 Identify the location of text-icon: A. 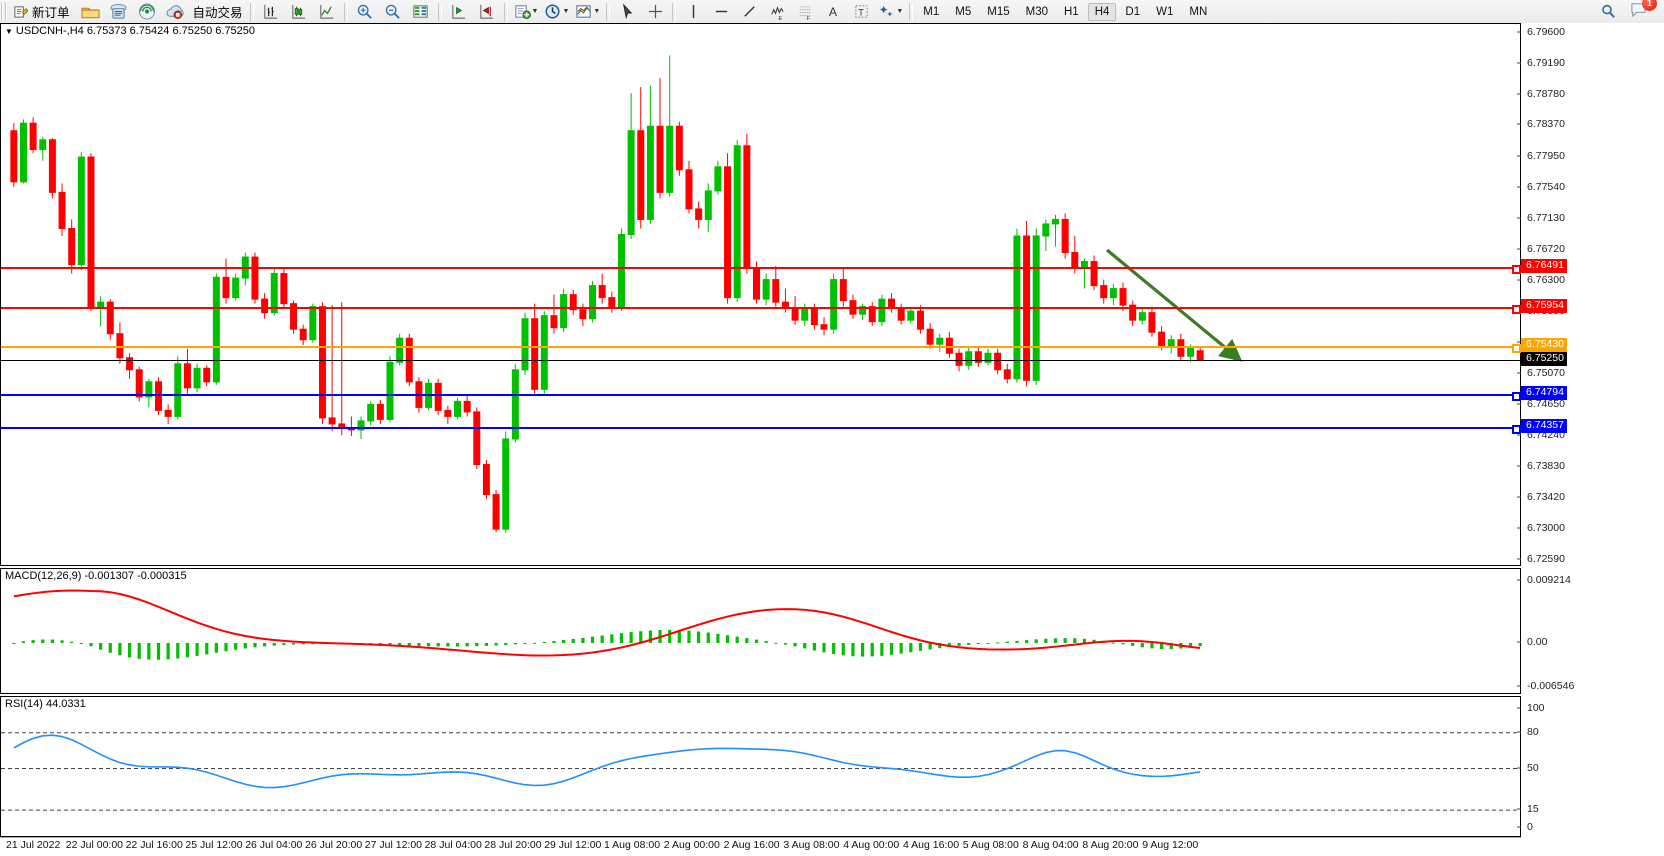
(833, 11).